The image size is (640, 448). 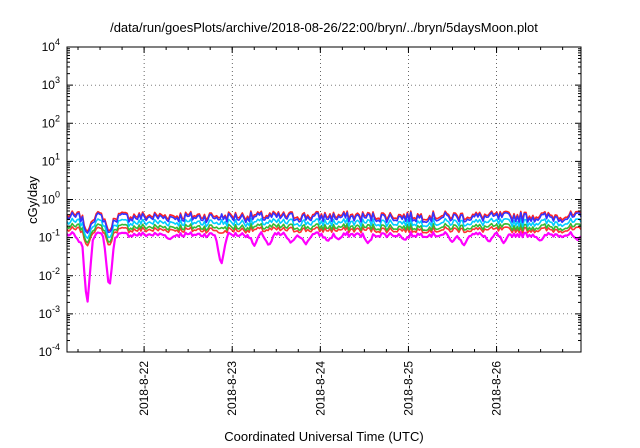 I want to click on y-tick-label: 10⁻¹, so click(x=49, y=236).